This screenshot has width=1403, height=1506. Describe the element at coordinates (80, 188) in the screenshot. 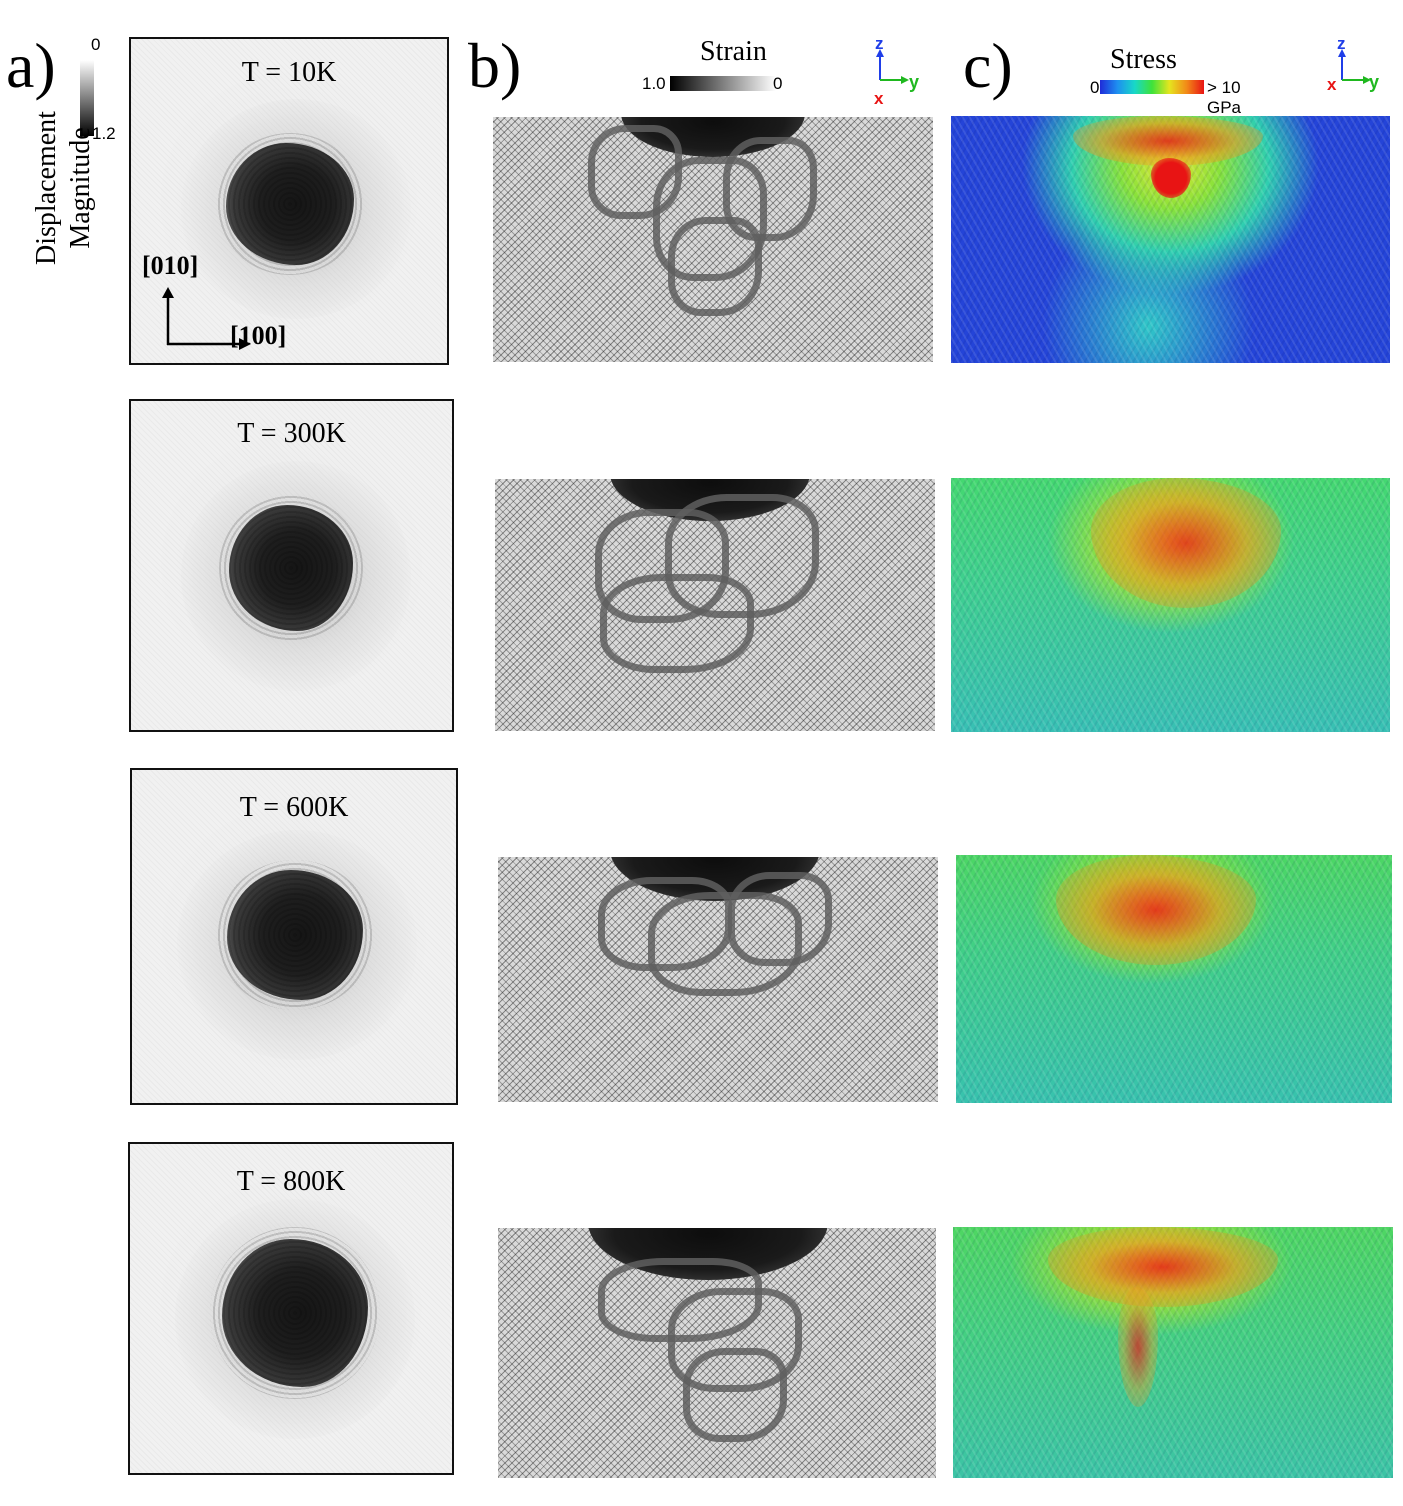

I see `displacement-label-line2: Magnitude` at that location.